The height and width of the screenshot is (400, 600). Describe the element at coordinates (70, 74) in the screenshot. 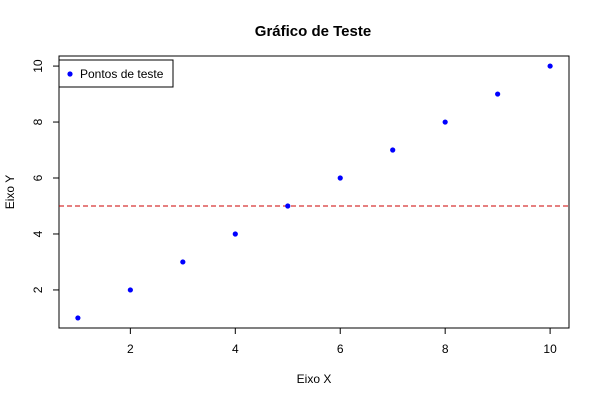

I see `legend-marker` at that location.